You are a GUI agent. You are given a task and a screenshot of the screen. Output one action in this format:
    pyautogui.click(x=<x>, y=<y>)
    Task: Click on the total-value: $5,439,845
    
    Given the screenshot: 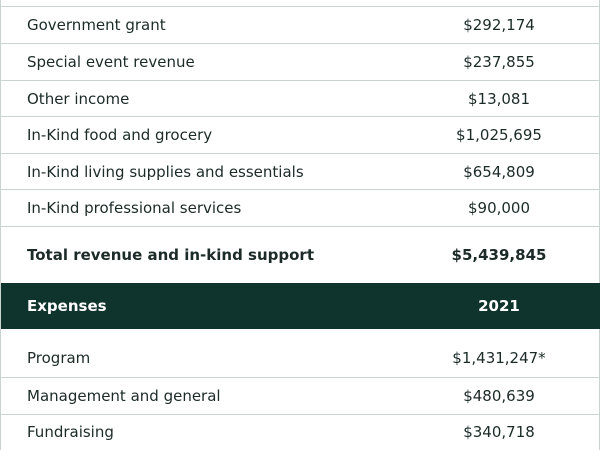 What is the action you would take?
    pyautogui.click(x=499, y=255)
    